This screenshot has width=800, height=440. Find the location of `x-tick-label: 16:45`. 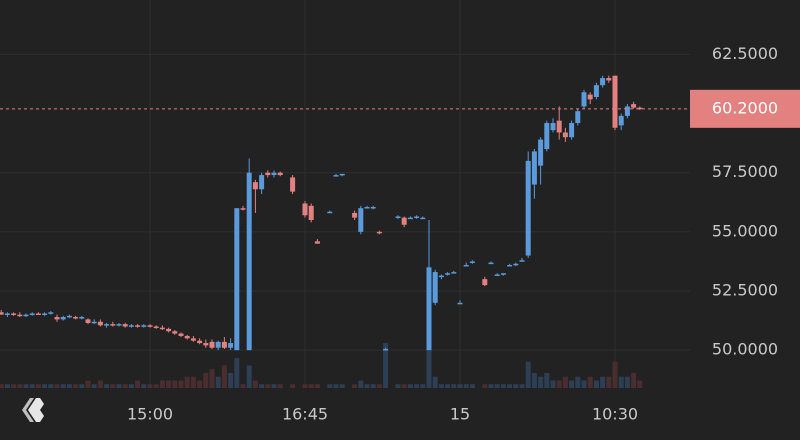

x-tick-label: 16:45 is located at coordinates (305, 414).